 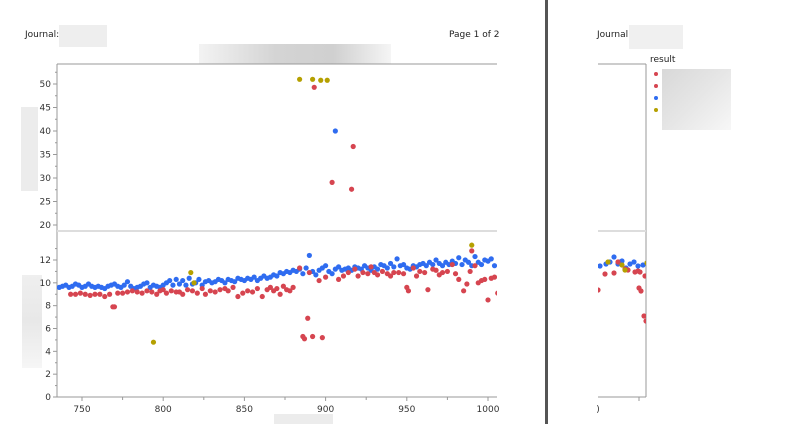 What do you see at coordinates (696, 99) in the screenshot?
I see `legend-labels-redacted` at bounding box center [696, 99].